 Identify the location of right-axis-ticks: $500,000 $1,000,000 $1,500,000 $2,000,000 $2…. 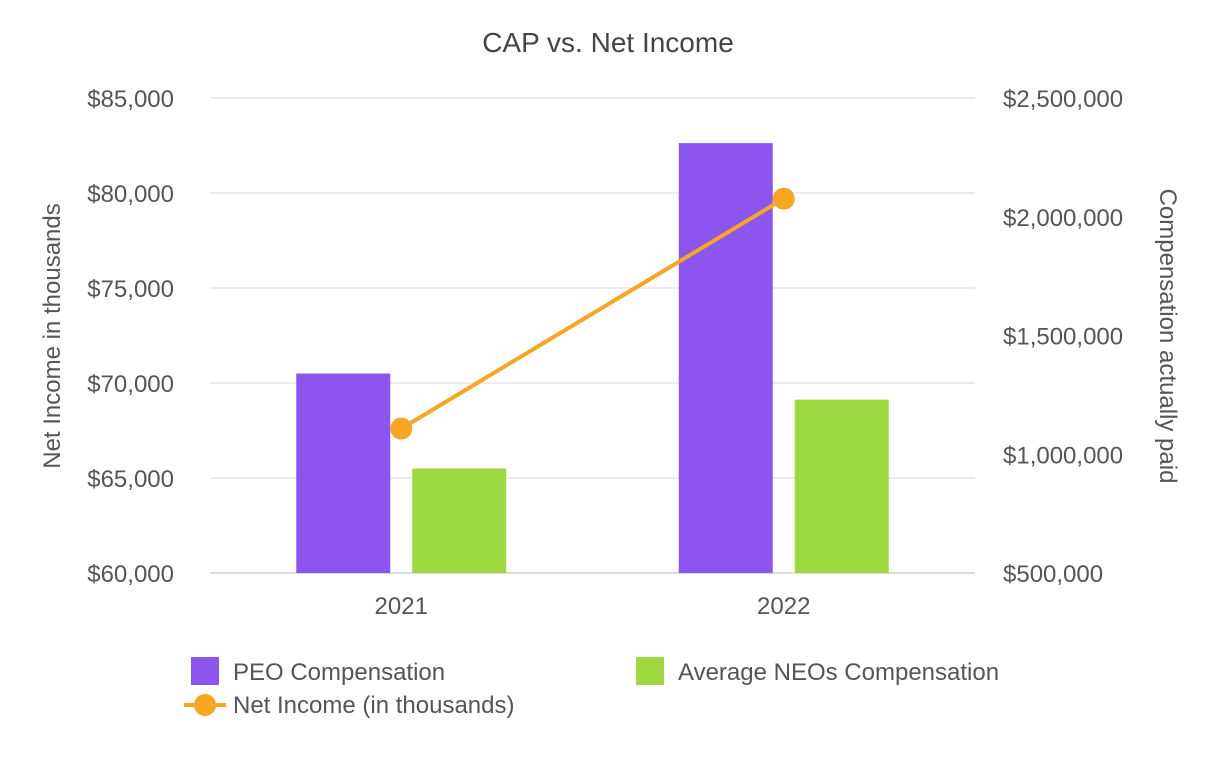
(1063, 337).